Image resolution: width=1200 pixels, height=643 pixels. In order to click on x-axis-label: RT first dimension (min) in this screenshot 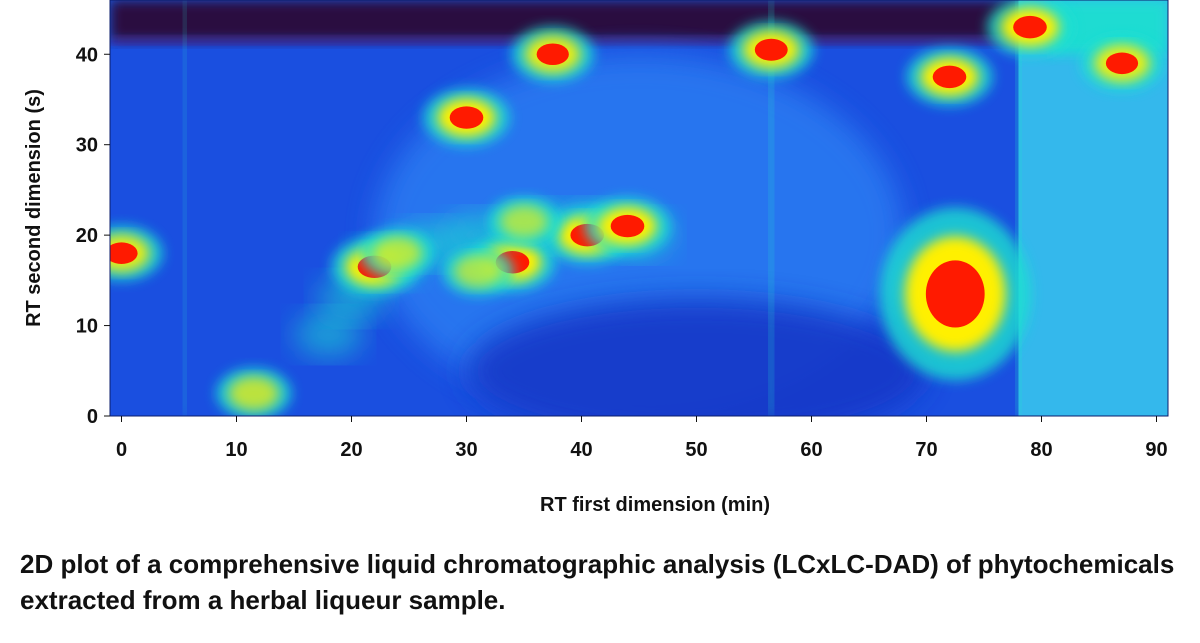, I will do `click(655, 505)`.